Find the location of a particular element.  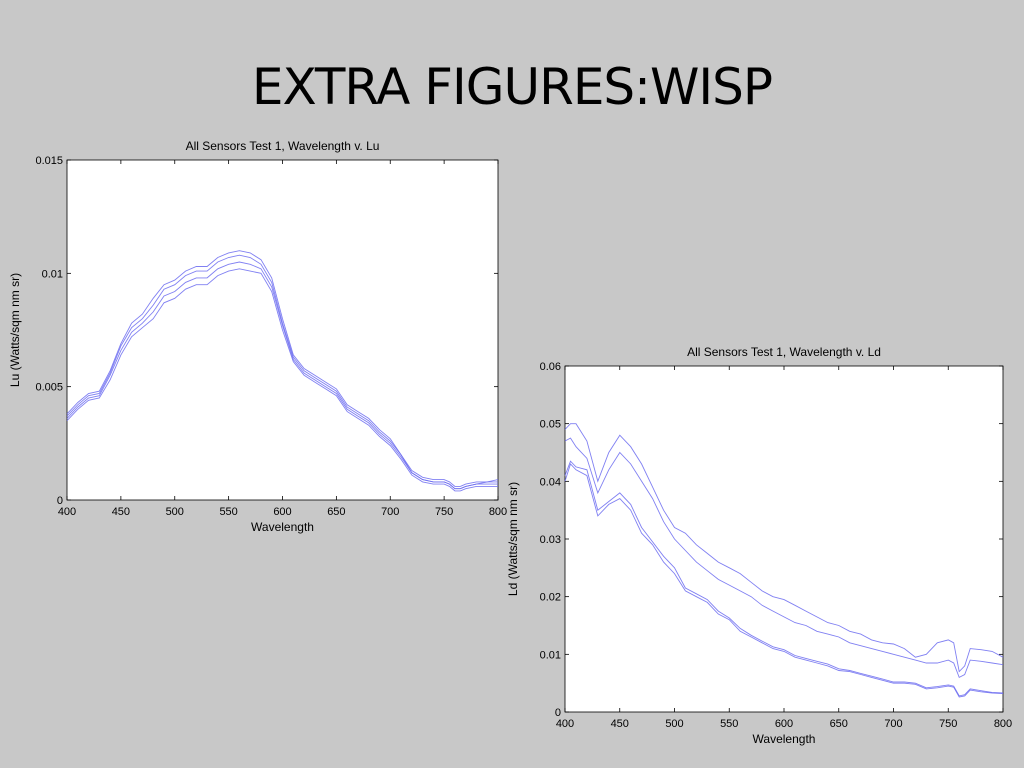

chart-title: All Sensors Test 1, Wavelength v. Ld is located at coordinates (784, 352).